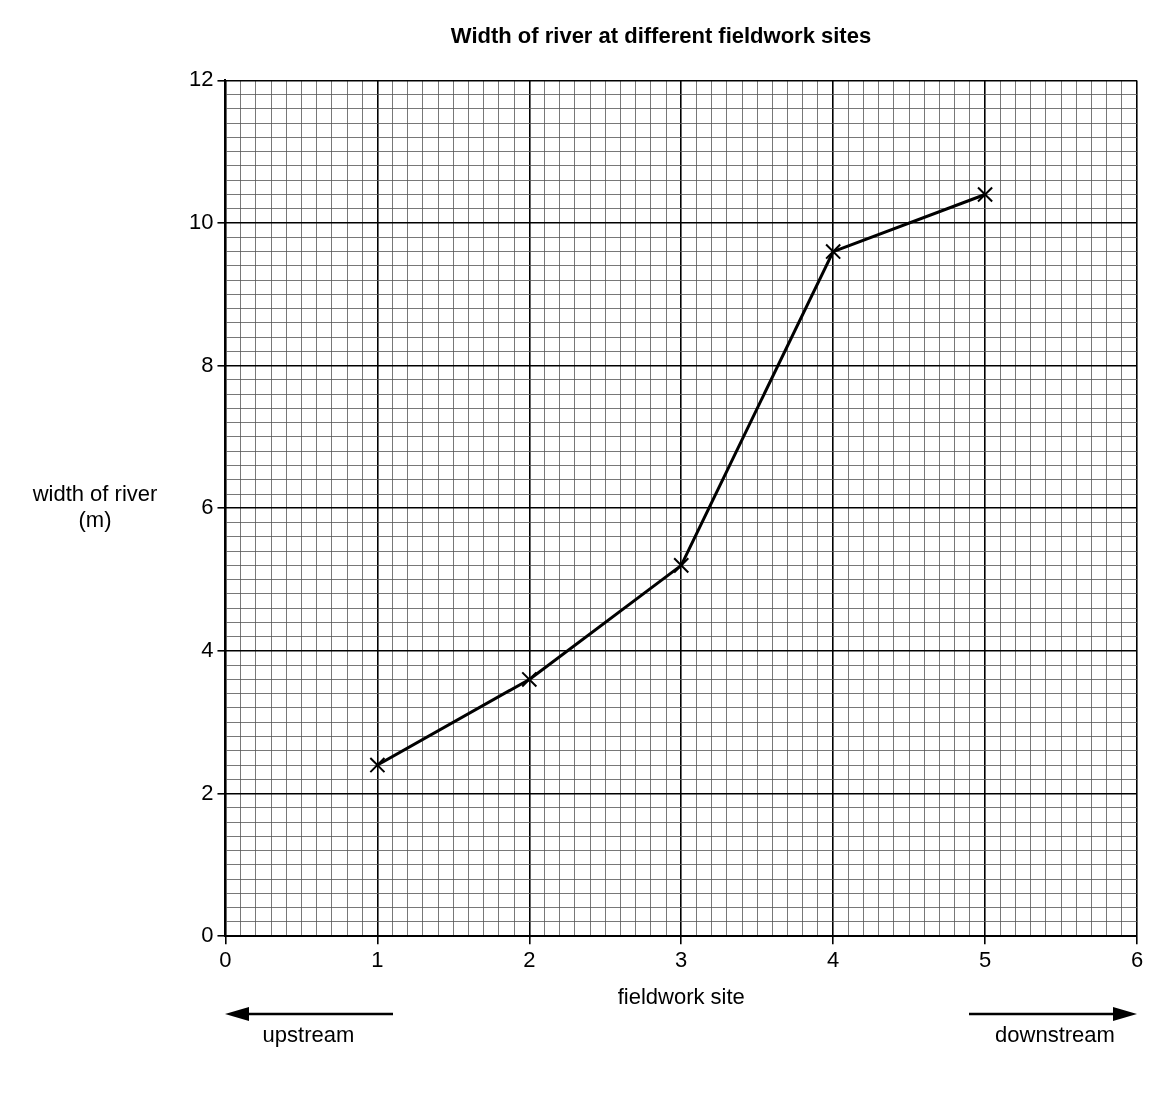 The width and height of the screenshot is (1151, 1110). What do you see at coordinates (529, 960) in the screenshot?
I see `x-tick-label: 2` at bounding box center [529, 960].